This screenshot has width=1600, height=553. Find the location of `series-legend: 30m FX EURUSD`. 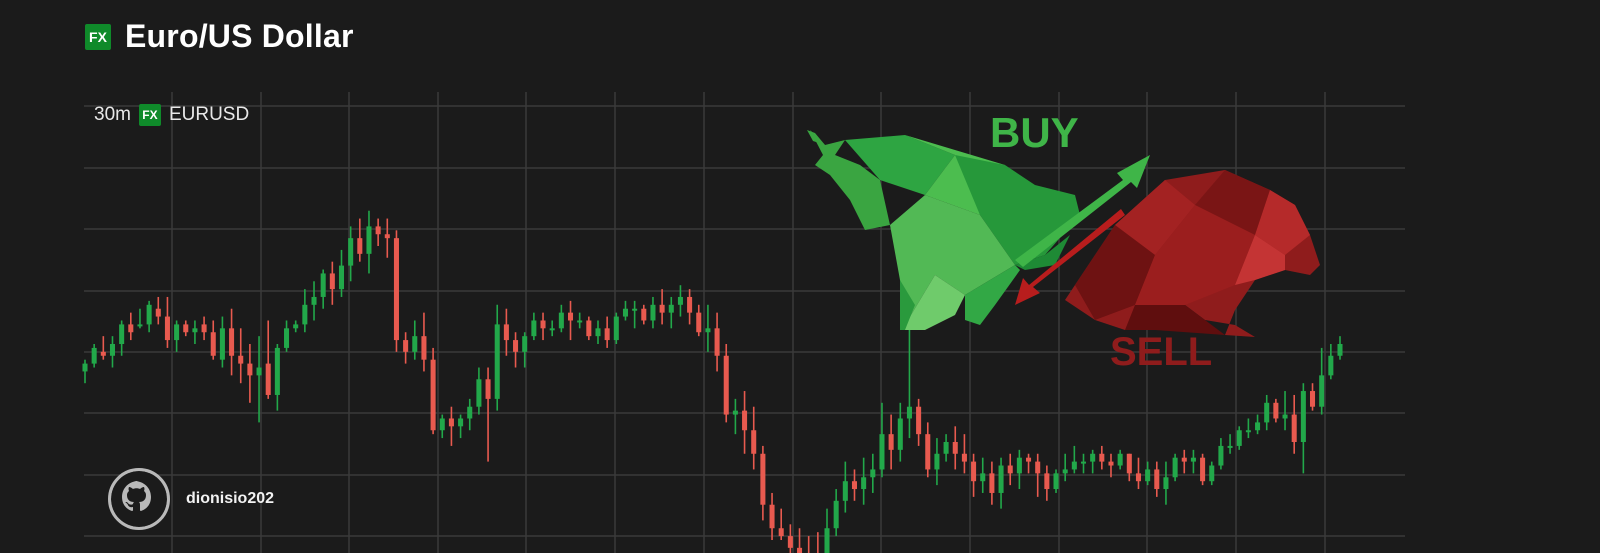

series-legend: 30m FX EURUSD is located at coordinates (171, 115).